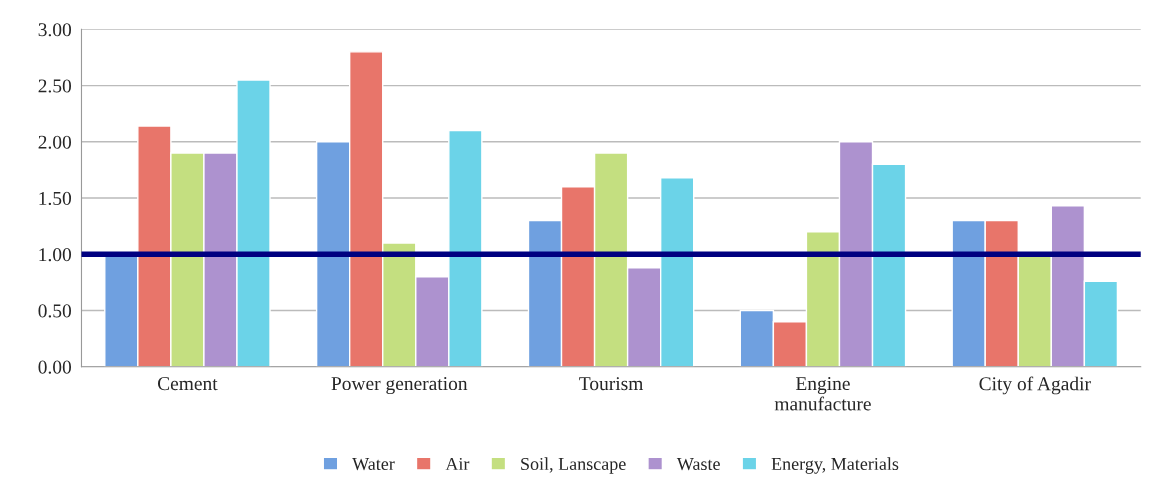 The height and width of the screenshot is (489, 1164). I want to click on y-tick-label: 0.50, so click(55, 311).